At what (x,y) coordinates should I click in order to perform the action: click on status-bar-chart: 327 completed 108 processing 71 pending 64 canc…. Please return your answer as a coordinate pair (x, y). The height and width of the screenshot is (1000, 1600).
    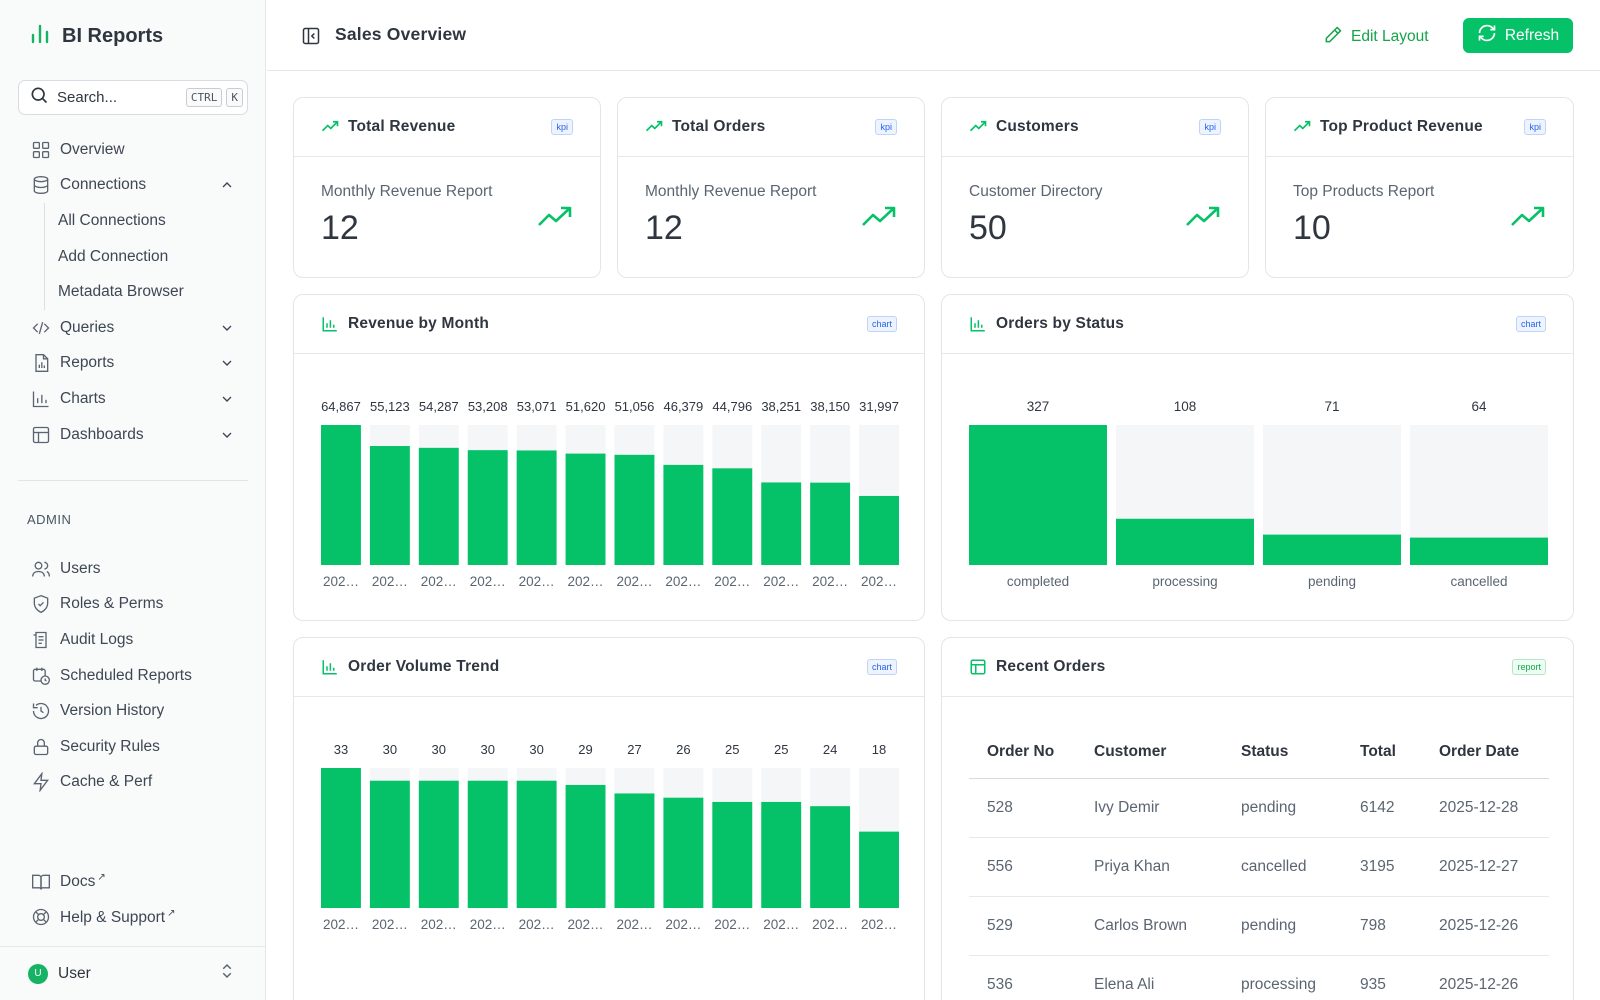
    Looking at the image, I should click on (1258, 494).